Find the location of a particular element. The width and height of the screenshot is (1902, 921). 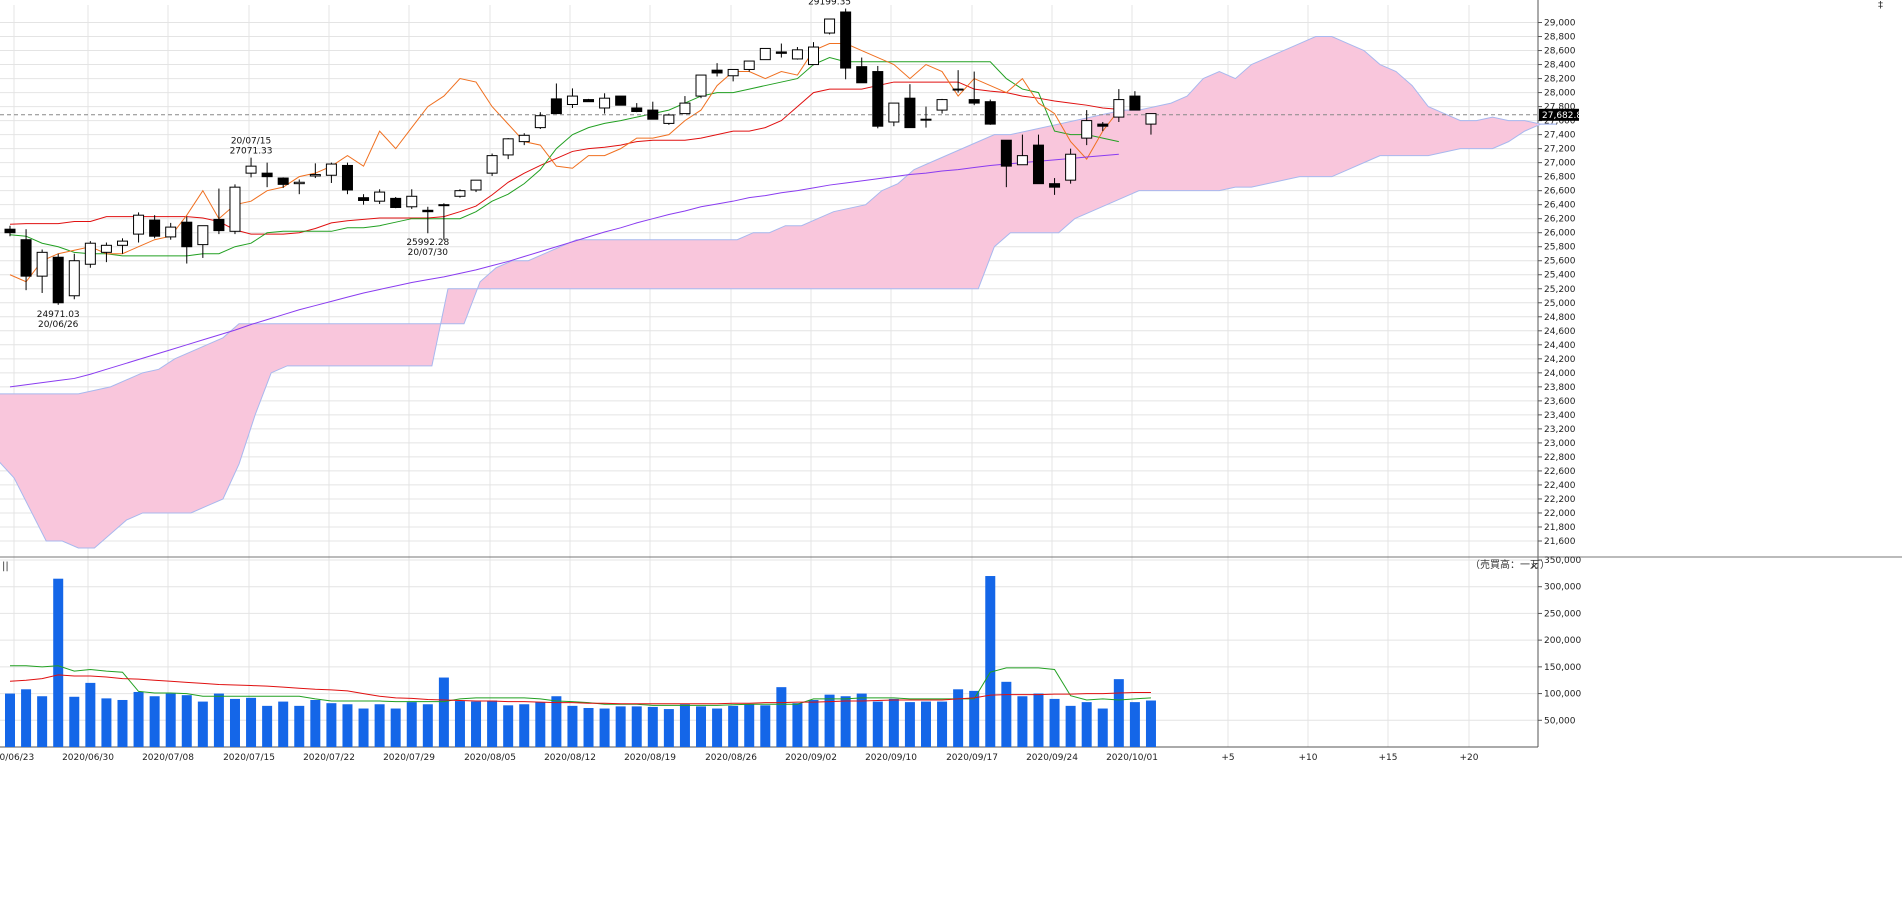

y-tick-label: 22,000 is located at coordinates (1560, 514).